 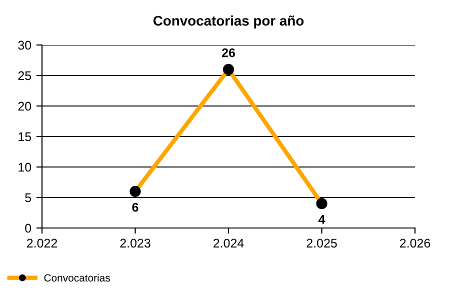 What do you see at coordinates (228, 243) in the screenshot?
I see `x-tick-label: 2.024` at bounding box center [228, 243].